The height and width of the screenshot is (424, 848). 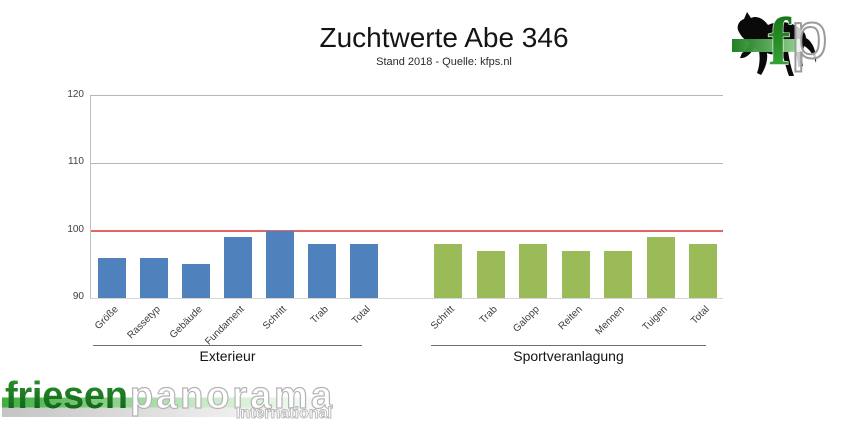 I want to click on chart-title: Zuchtwerte Abe 346, so click(x=444, y=37).